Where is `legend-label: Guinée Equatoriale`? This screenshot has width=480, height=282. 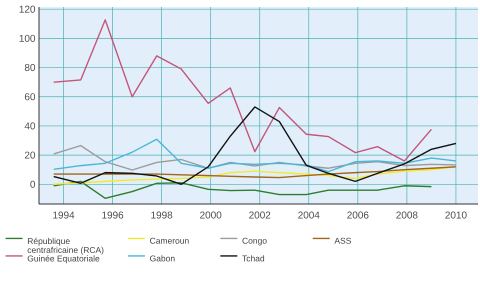
legend-label: Guinée Equatoriale is located at coordinates (64, 259).